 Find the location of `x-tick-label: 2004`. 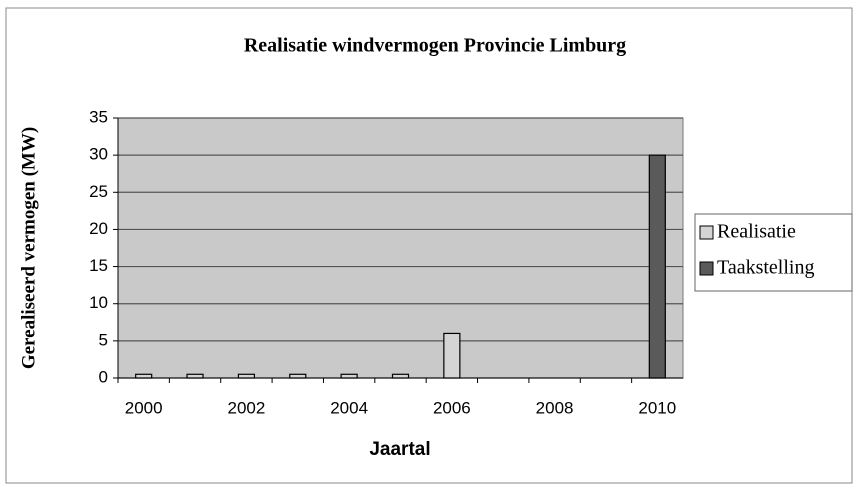

x-tick-label: 2004 is located at coordinates (349, 407).